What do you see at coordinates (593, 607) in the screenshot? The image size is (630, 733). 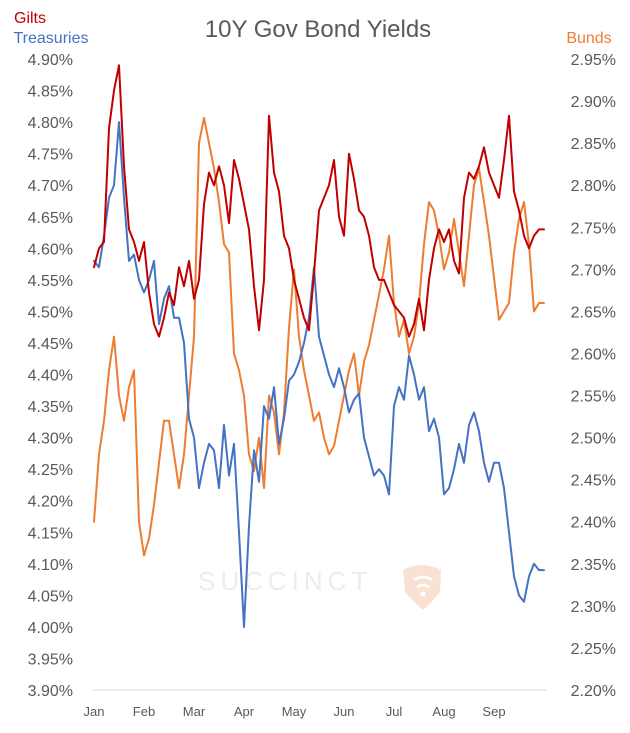 I see `right-tick-label: 2.30%` at bounding box center [593, 607].